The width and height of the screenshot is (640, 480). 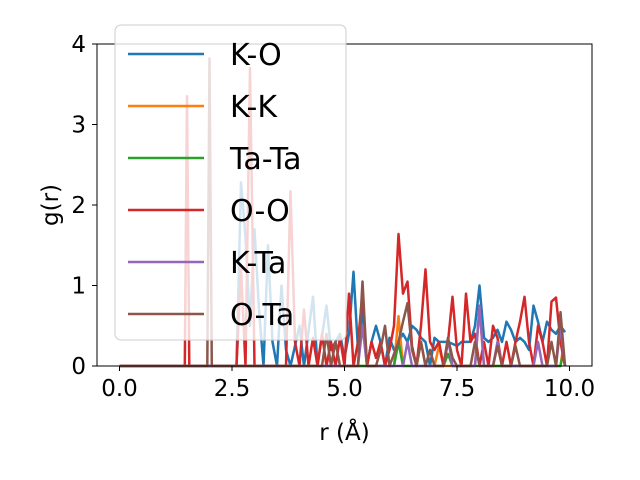 What do you see at coordinates (78, 45) in the screenshot?
I see `y-tick-label: 4` at bounding box center [78, 45].